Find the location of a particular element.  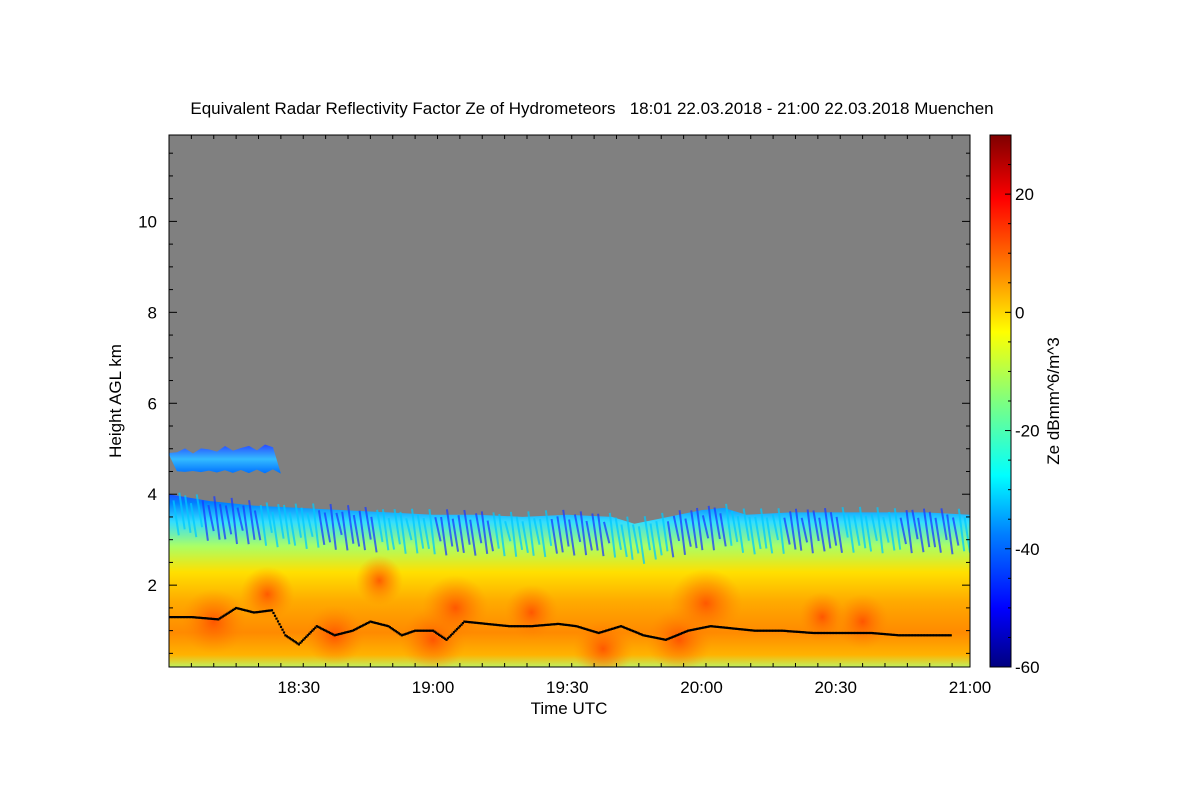

x-axis-label: Time UTC is located at coordinates (569, 708).